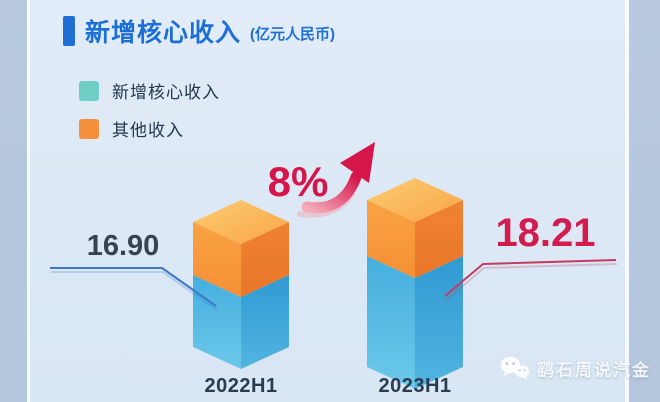 Image resolution: width=660 pixels, height=402 pixels. I want to click on bar-2023-core-left-face, so click(391, 322).